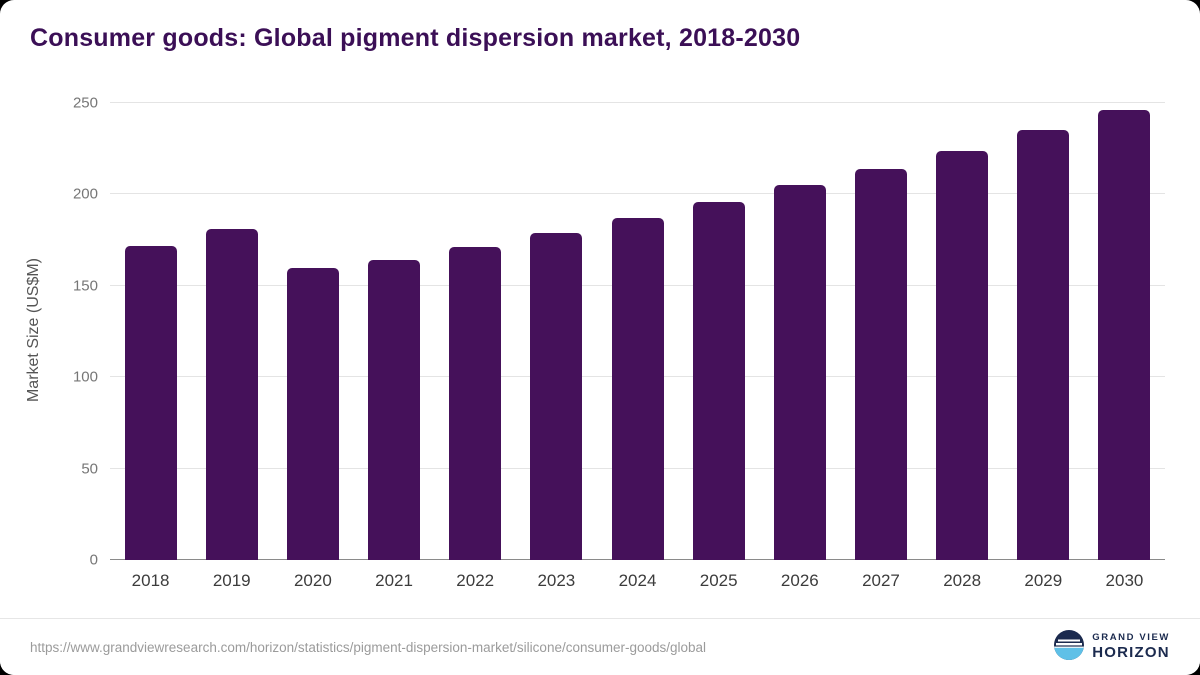 Image resolution: width=1200 pixels, height=675 pixels. Describe the element at coordinates (85, 286) in the screenshot. I see `y-tick-label: 150` at that location.